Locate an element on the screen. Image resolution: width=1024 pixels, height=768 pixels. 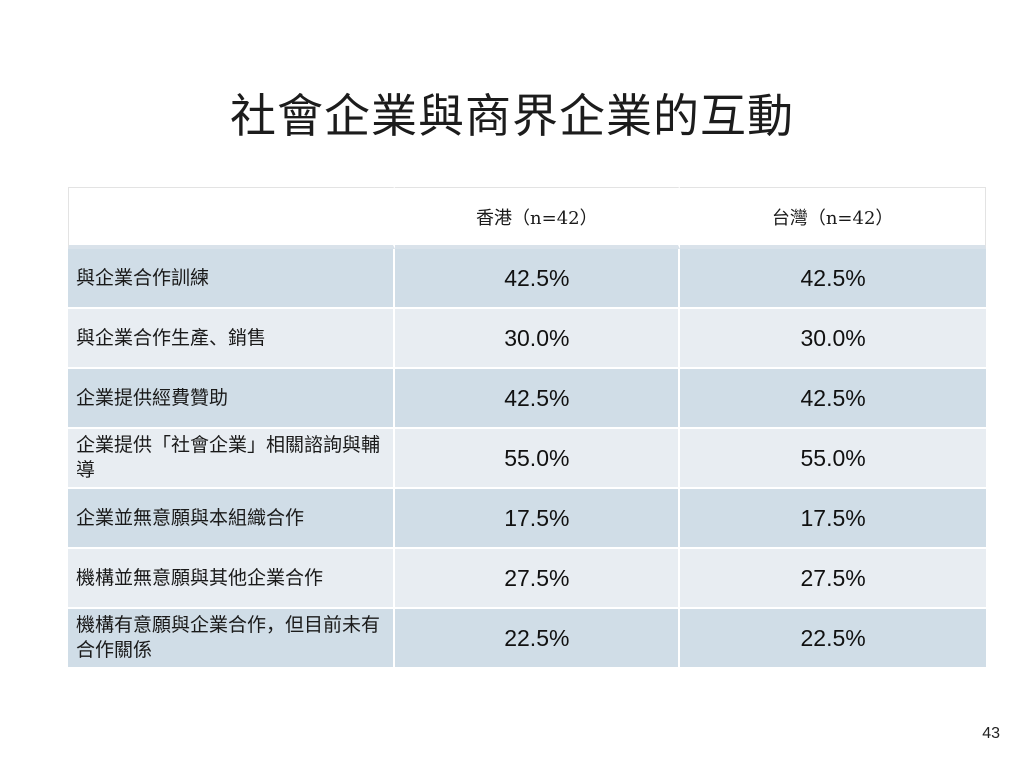
taiwan-value: 55.0% is located at coordinates (833, 459).